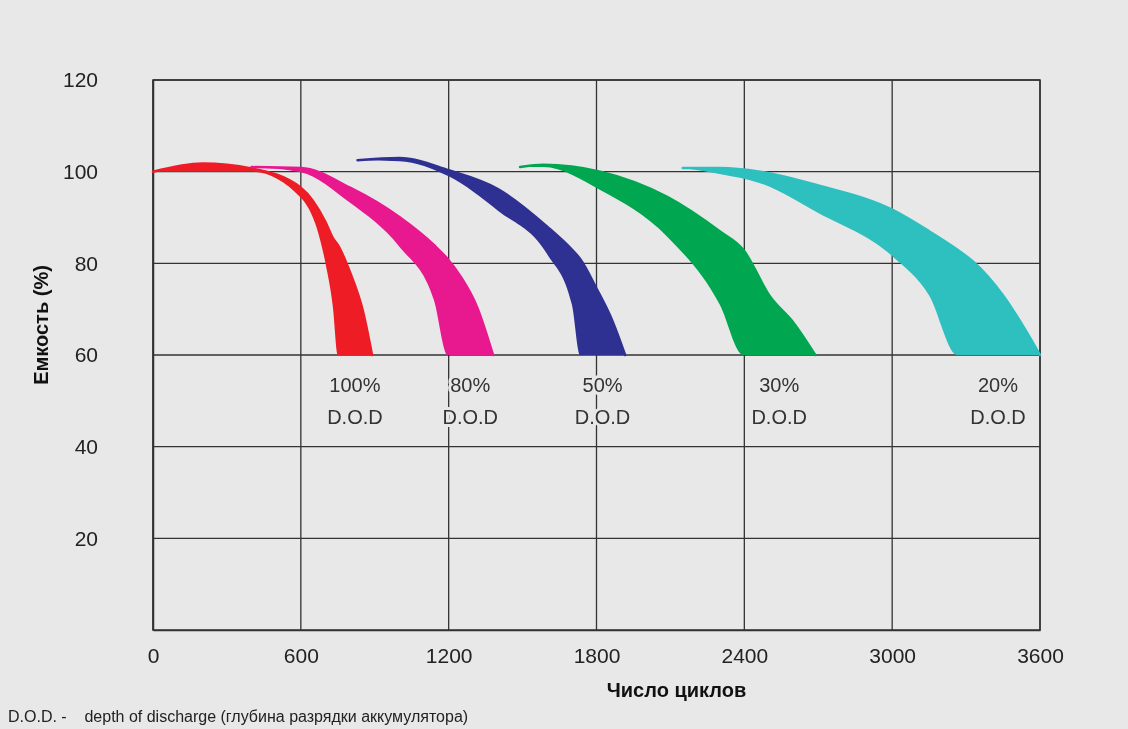 The height and width of the screenshot is (729, 1128). What do you see at coordinates (998, 401) in the screenshot?
I see `series-label: 20% D.O.D` at bounding box center [998, 401].